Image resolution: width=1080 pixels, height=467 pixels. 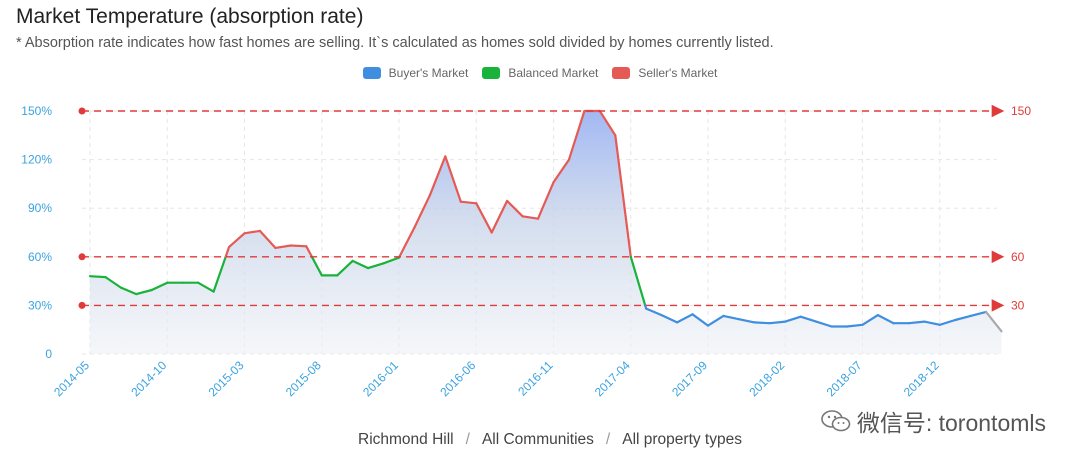 What do you see at coordinates (689, 378) in the screenshot?
I see `x-tick-label: 2017-09` at bounding box center [689, 378].